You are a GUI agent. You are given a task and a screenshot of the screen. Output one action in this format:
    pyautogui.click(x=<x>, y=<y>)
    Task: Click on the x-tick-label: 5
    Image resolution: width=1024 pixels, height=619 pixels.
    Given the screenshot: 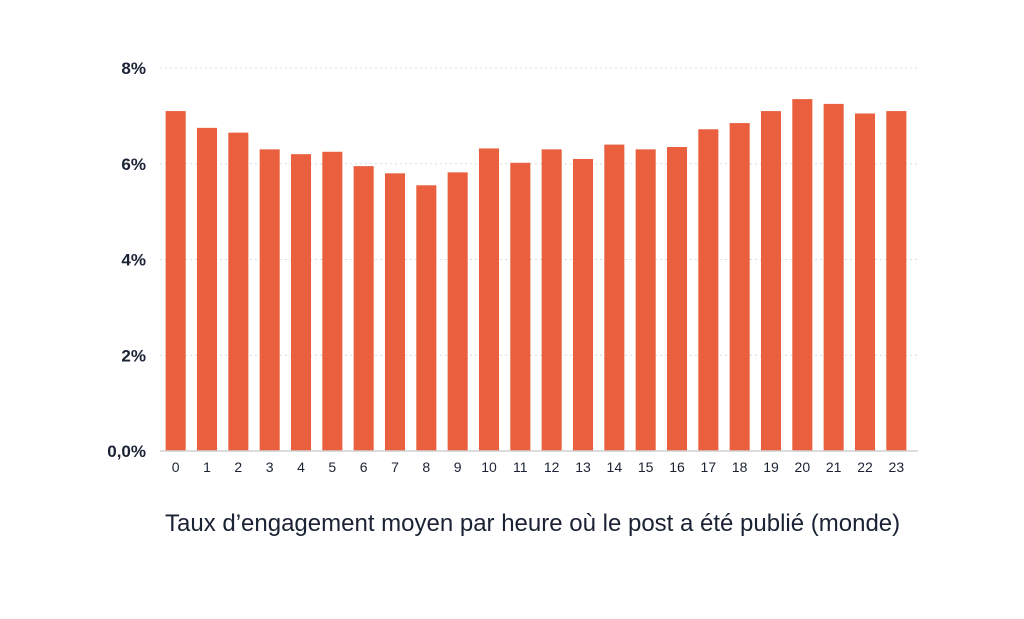 What is the action you would take?
    pyautogui.click(x=332, y=467)
    